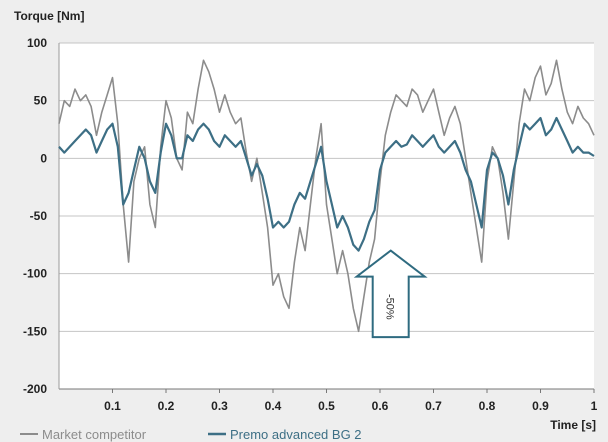 The image size is (608, 442). I want to click on y-tick-label: 50, so click(41, 101).